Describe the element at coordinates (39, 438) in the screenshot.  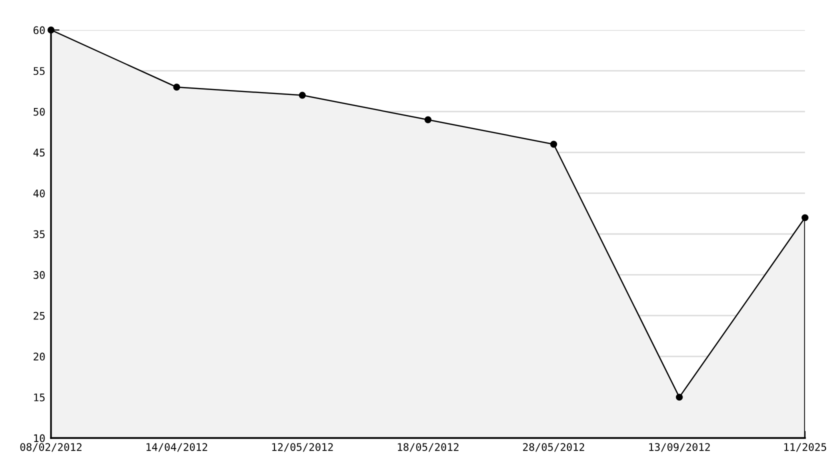
I see `y-tick-label: 10` at that location.